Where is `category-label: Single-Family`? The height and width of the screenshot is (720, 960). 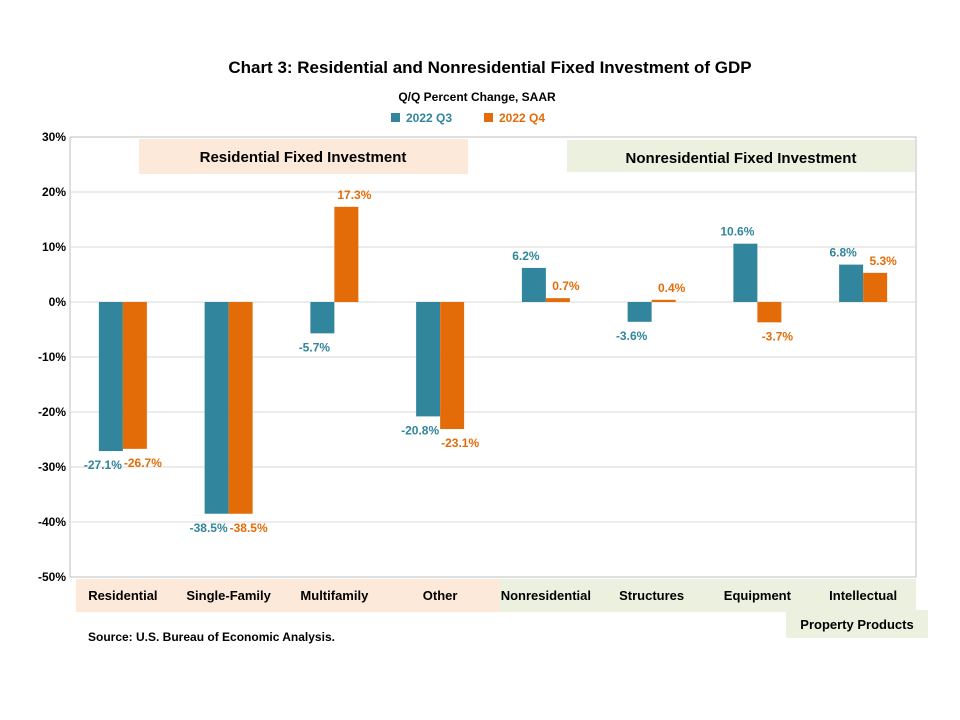 category-label: Single-Family is located at coordinates (228, 595).